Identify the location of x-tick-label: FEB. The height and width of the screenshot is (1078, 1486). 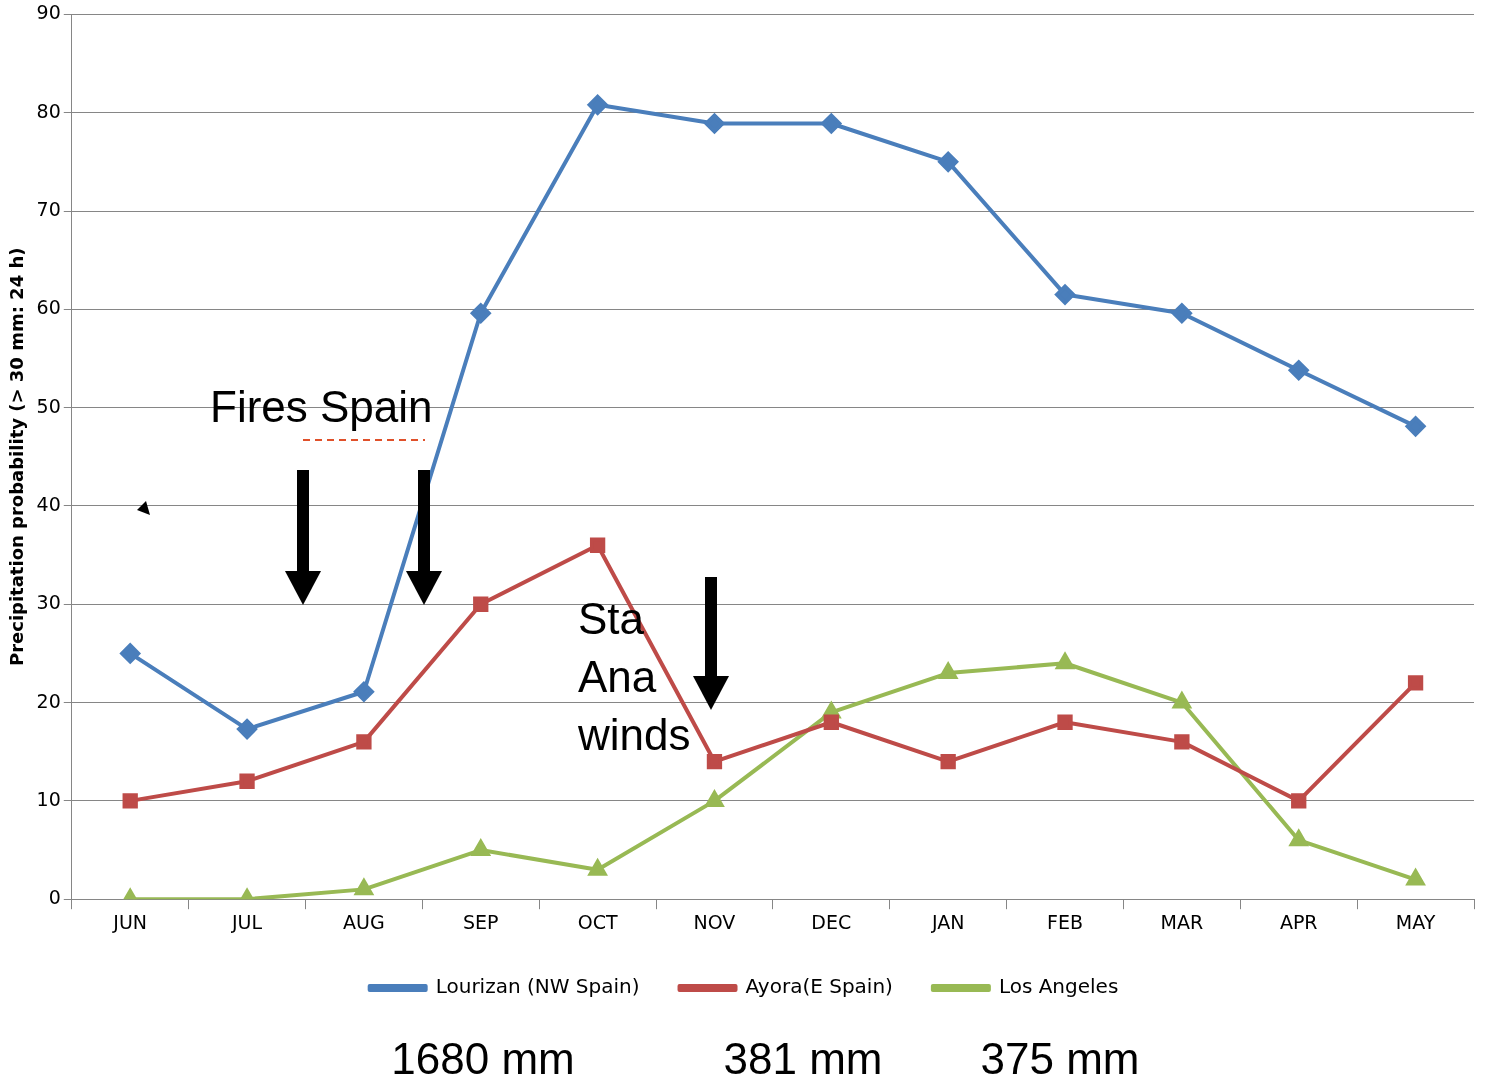
(1065, 921).